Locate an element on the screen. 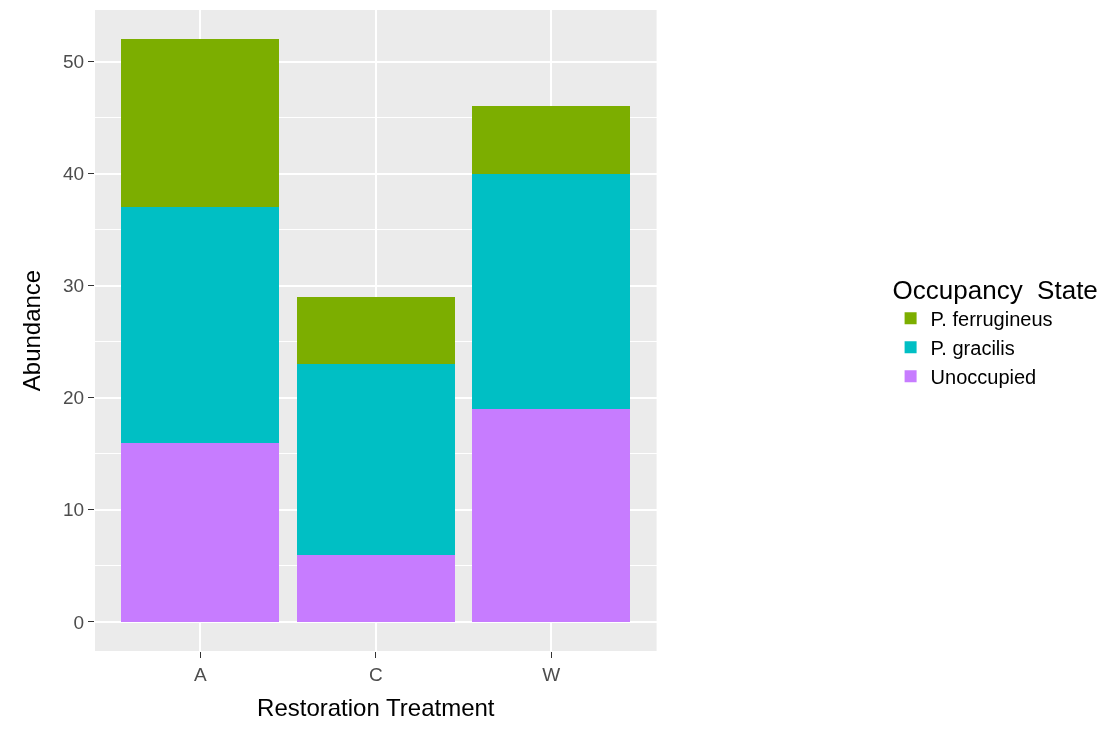  legend-label: P. ferrugineus is located at coordinates (991, 319).